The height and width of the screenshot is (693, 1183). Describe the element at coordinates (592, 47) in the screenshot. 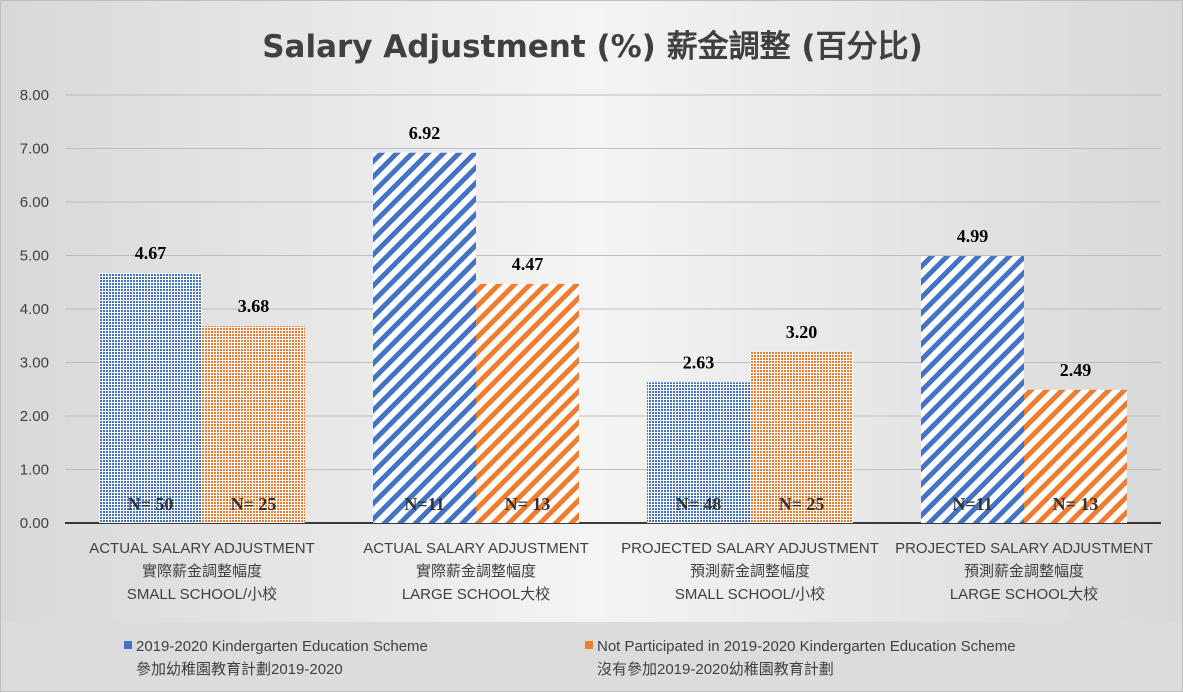

I see `chart-title: Salary Adjustment (%) 薪金調整 (百分比)` at that location.